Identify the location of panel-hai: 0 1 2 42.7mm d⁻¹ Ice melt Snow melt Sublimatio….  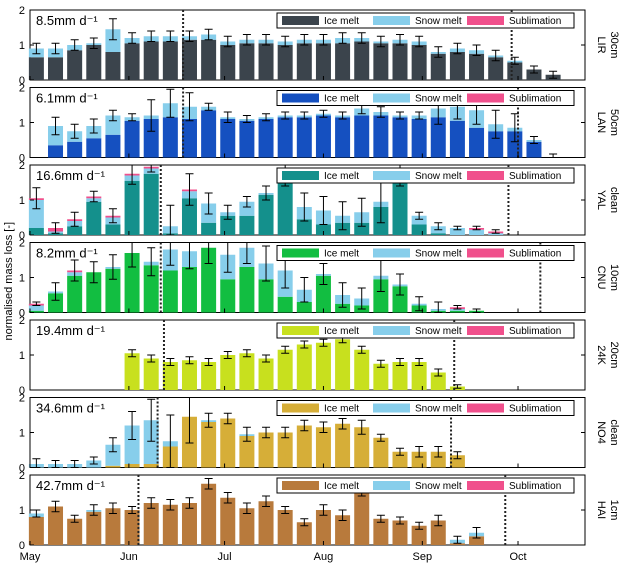
(319, 511).